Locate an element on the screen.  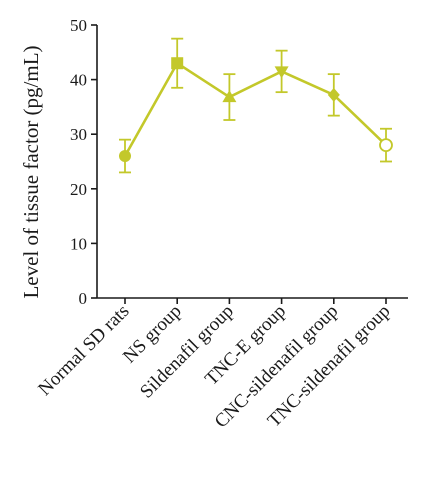
x-tick-label: Sildenafil group is located at coordinates (187, 352).